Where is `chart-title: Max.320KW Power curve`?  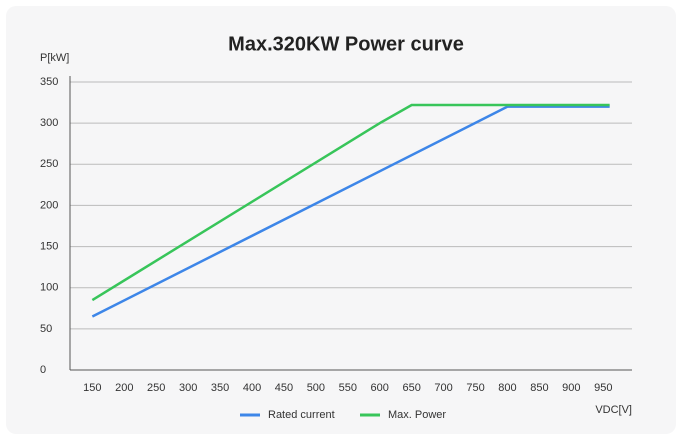
chart-title: Max.320KW Power curve is located at coordinates (346, 44).